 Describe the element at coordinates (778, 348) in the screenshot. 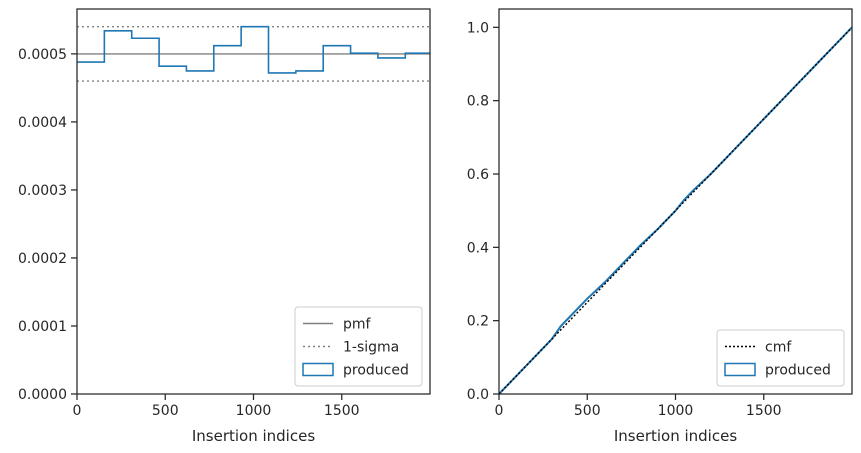

I see `legend-cmf-label: cmf` at that location.